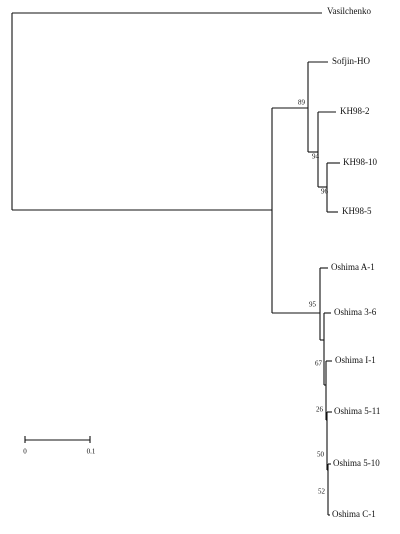  What do you see at coordinates (313, 305) in the screenshot?
I see `bootstrap-value: 95` at bounding box center [313, 305].